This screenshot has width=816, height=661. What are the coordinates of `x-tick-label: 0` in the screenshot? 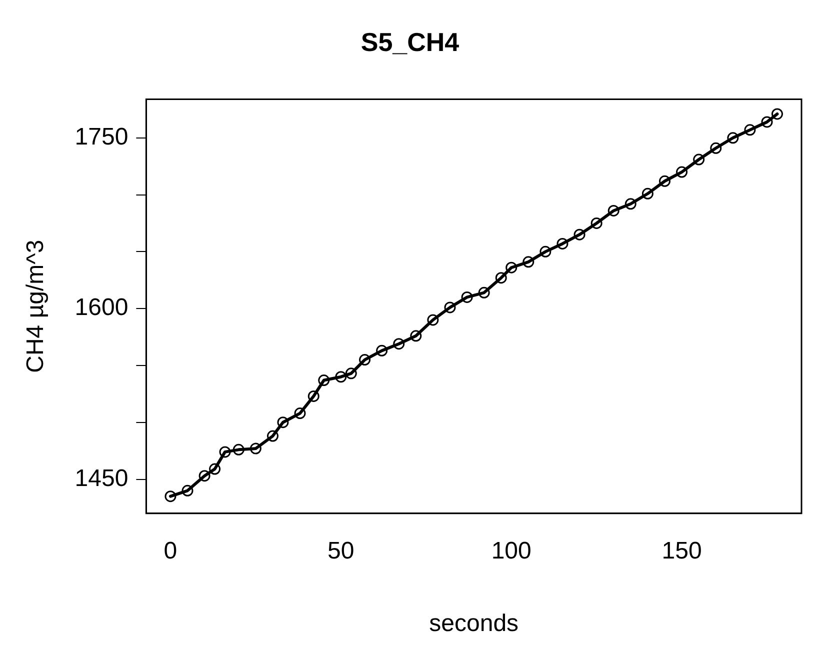 It's located at (171, 550).